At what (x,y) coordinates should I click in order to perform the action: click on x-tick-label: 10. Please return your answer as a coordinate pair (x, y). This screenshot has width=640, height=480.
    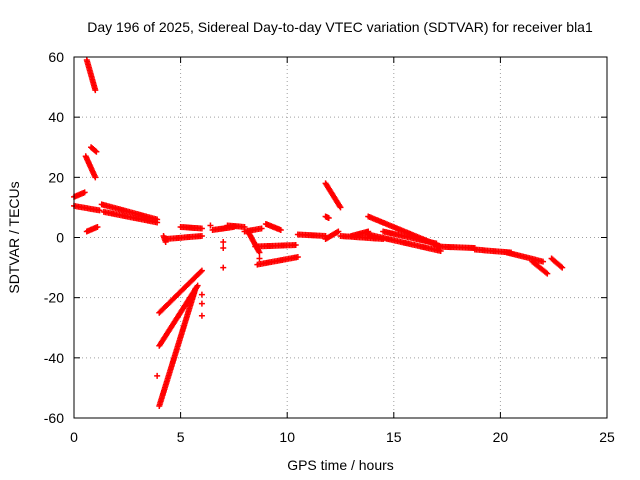
    Looking at the image, I should click on (287, 437).